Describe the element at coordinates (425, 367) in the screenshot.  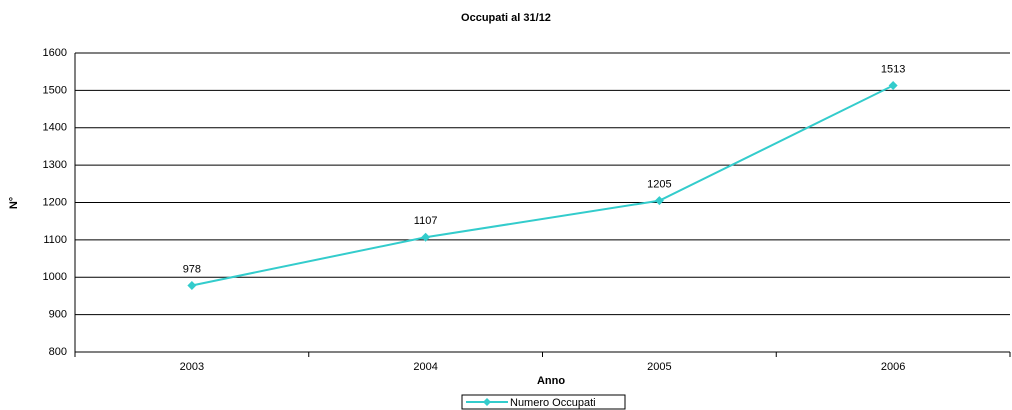
I see `x-tick-label: 2004` at that location.